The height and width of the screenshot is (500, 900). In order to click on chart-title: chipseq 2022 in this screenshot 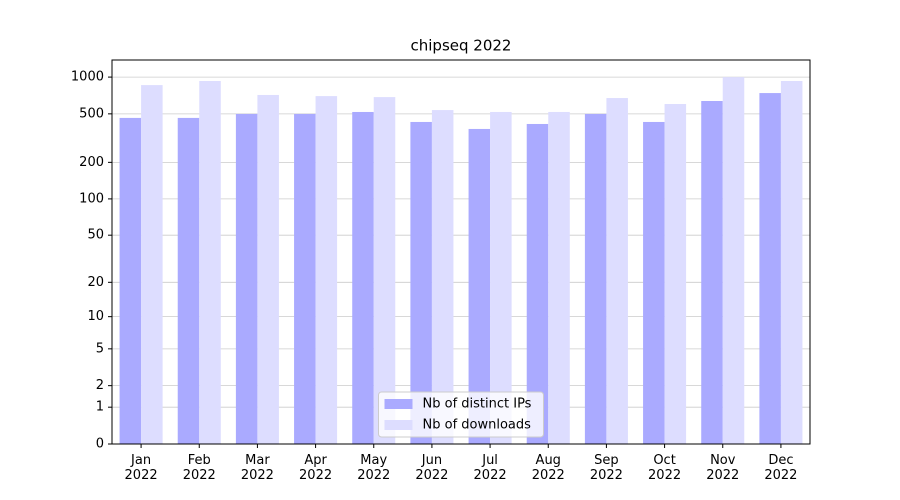, I will do `click(461, 46)`.